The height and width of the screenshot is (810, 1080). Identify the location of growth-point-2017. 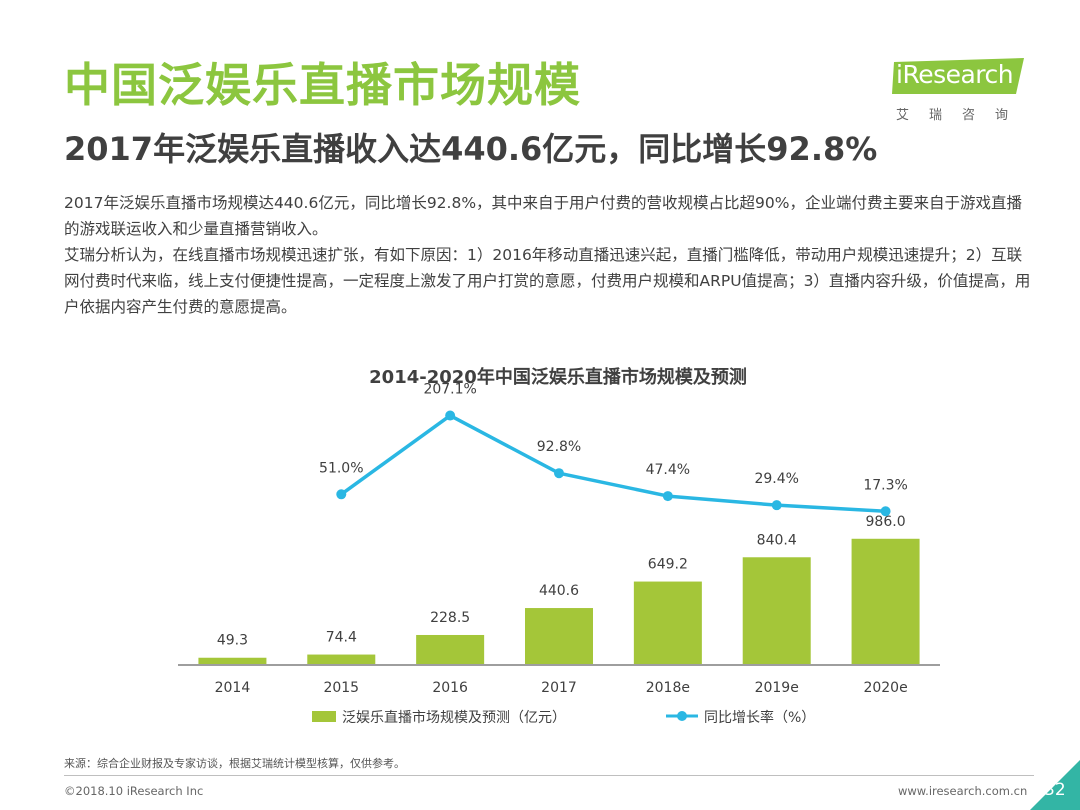
(559, 473).